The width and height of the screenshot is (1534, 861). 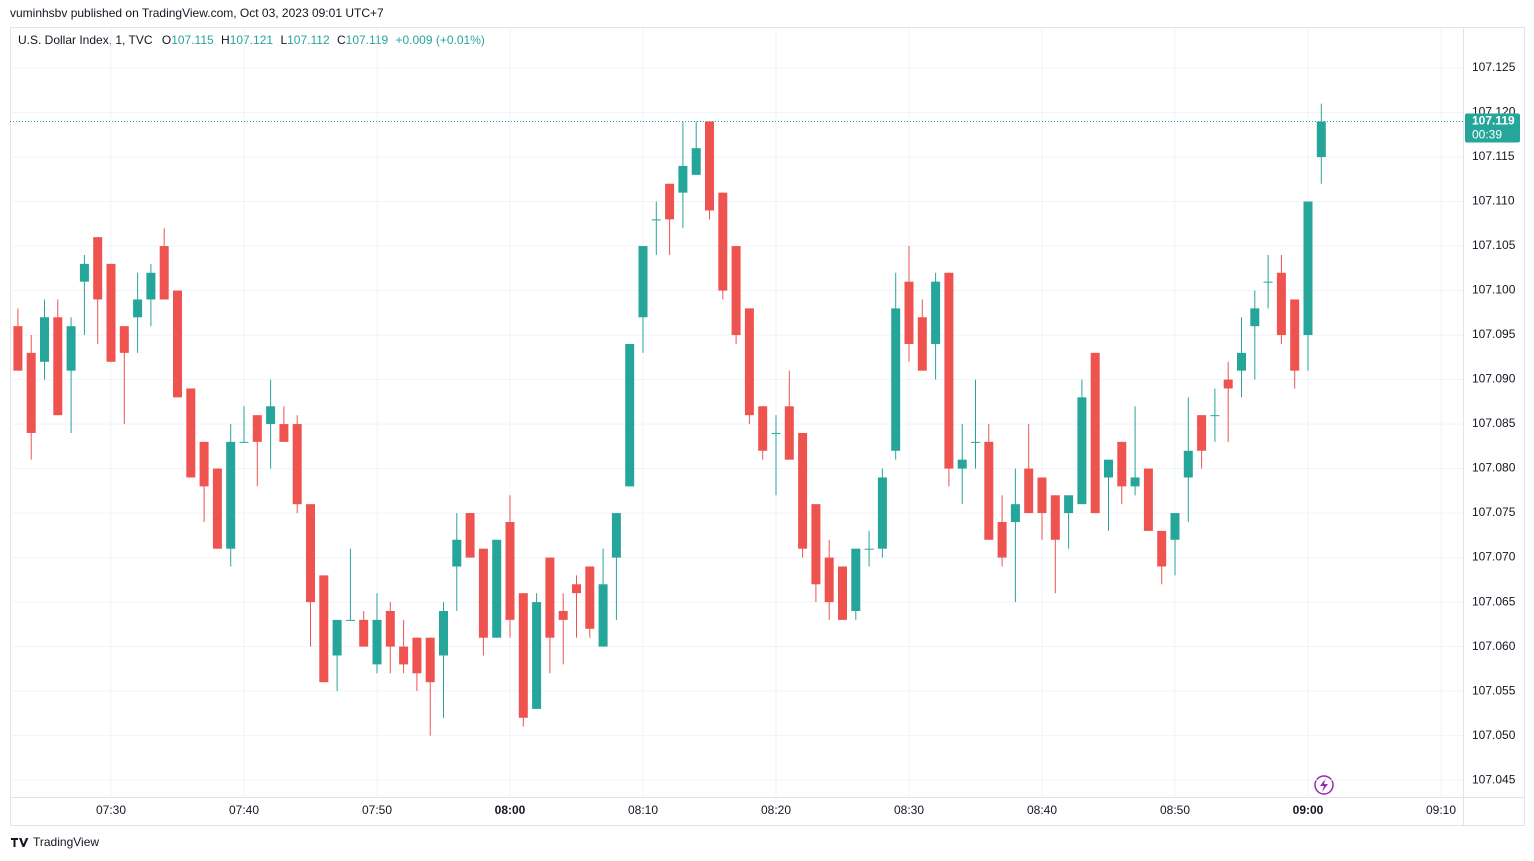 I want to click on x-tick-label: 09:10, so click(x=1441, y=810).